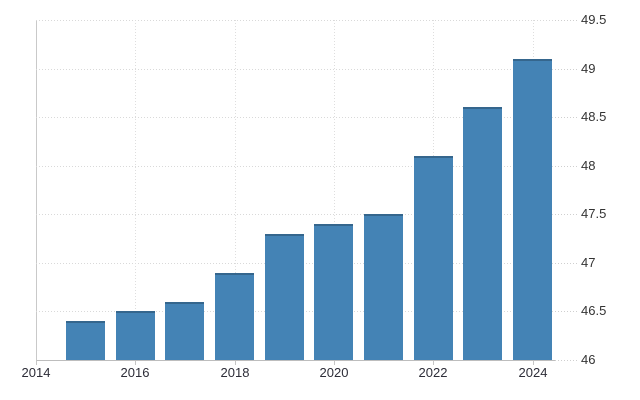 The width and height of the screenshot is (640, 400). Describe the element at coordinates (588, 359) in the screenshot. I see `y-tick-label: 46` at that location.